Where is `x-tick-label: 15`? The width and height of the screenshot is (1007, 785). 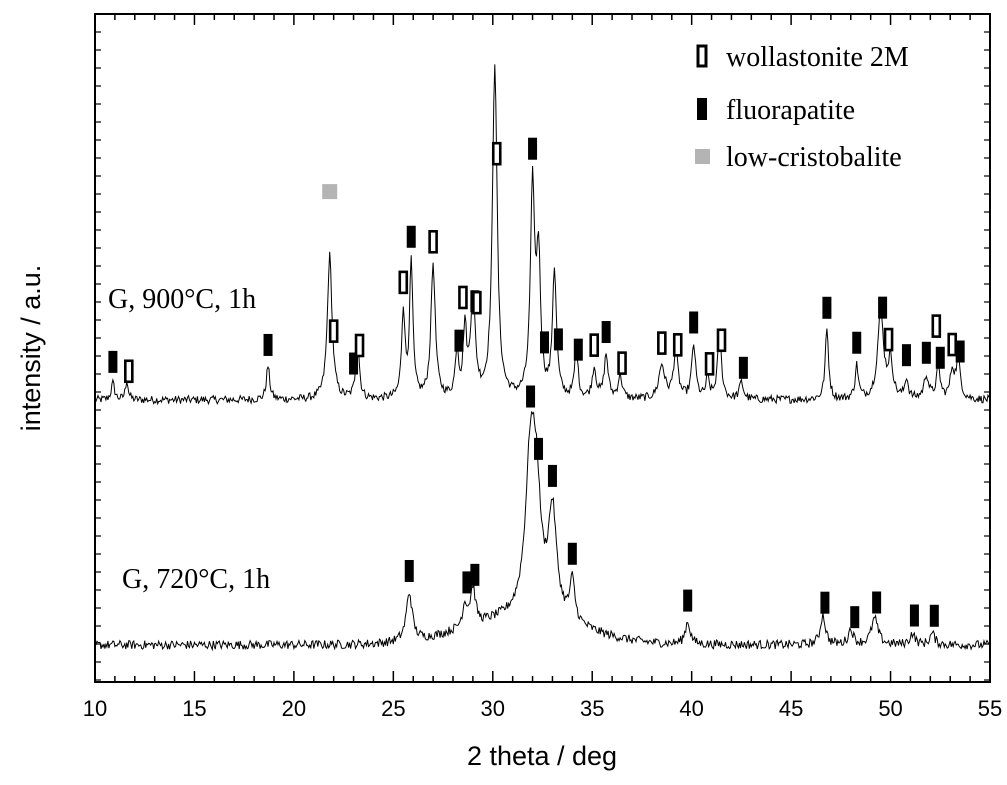 x-tick-label: 15 is located at coordinates (194, 708).